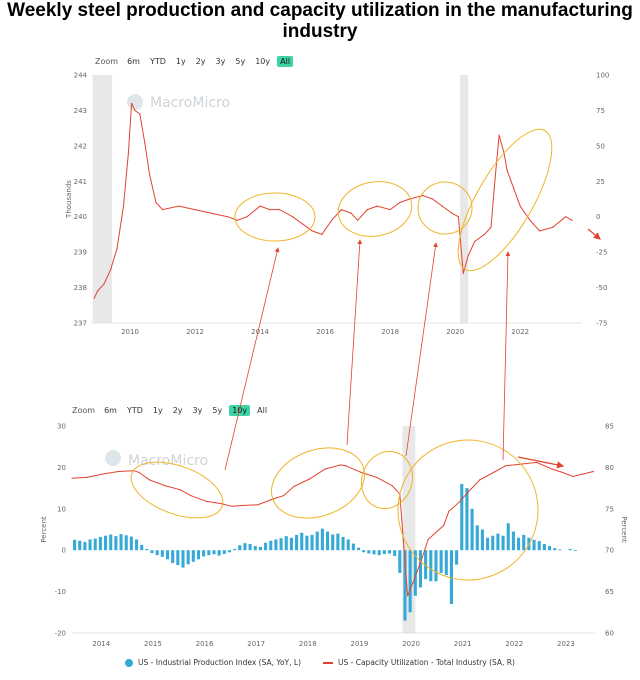 This screenshot has width=640, height=680. Describe the element at coordinates (61, 468) in the screenshot. I see `bottom-y-tick-20: 20` at that location.